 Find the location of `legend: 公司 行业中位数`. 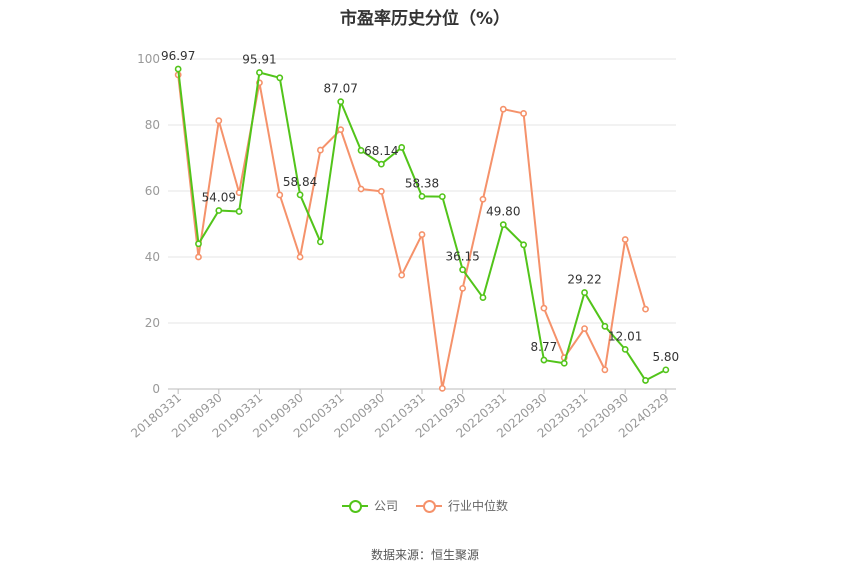

legend: 公司 行业中位数 is located at coordinates (425, 505).